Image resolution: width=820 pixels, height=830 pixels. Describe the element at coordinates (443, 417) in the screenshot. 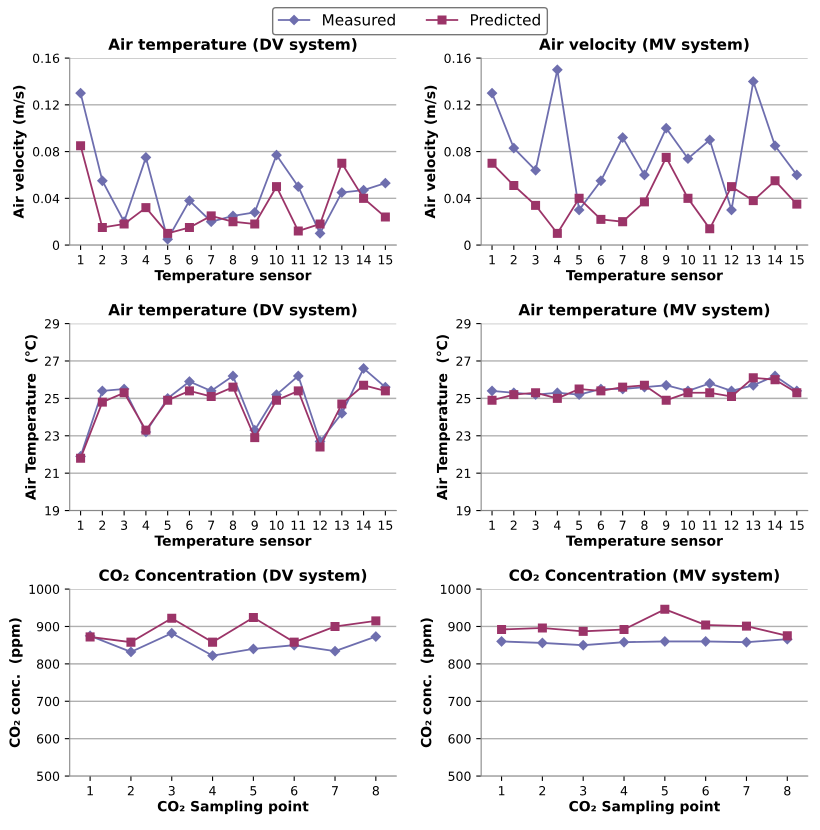

I see `y-axis-title: Air Temperature (℃)` at that location.